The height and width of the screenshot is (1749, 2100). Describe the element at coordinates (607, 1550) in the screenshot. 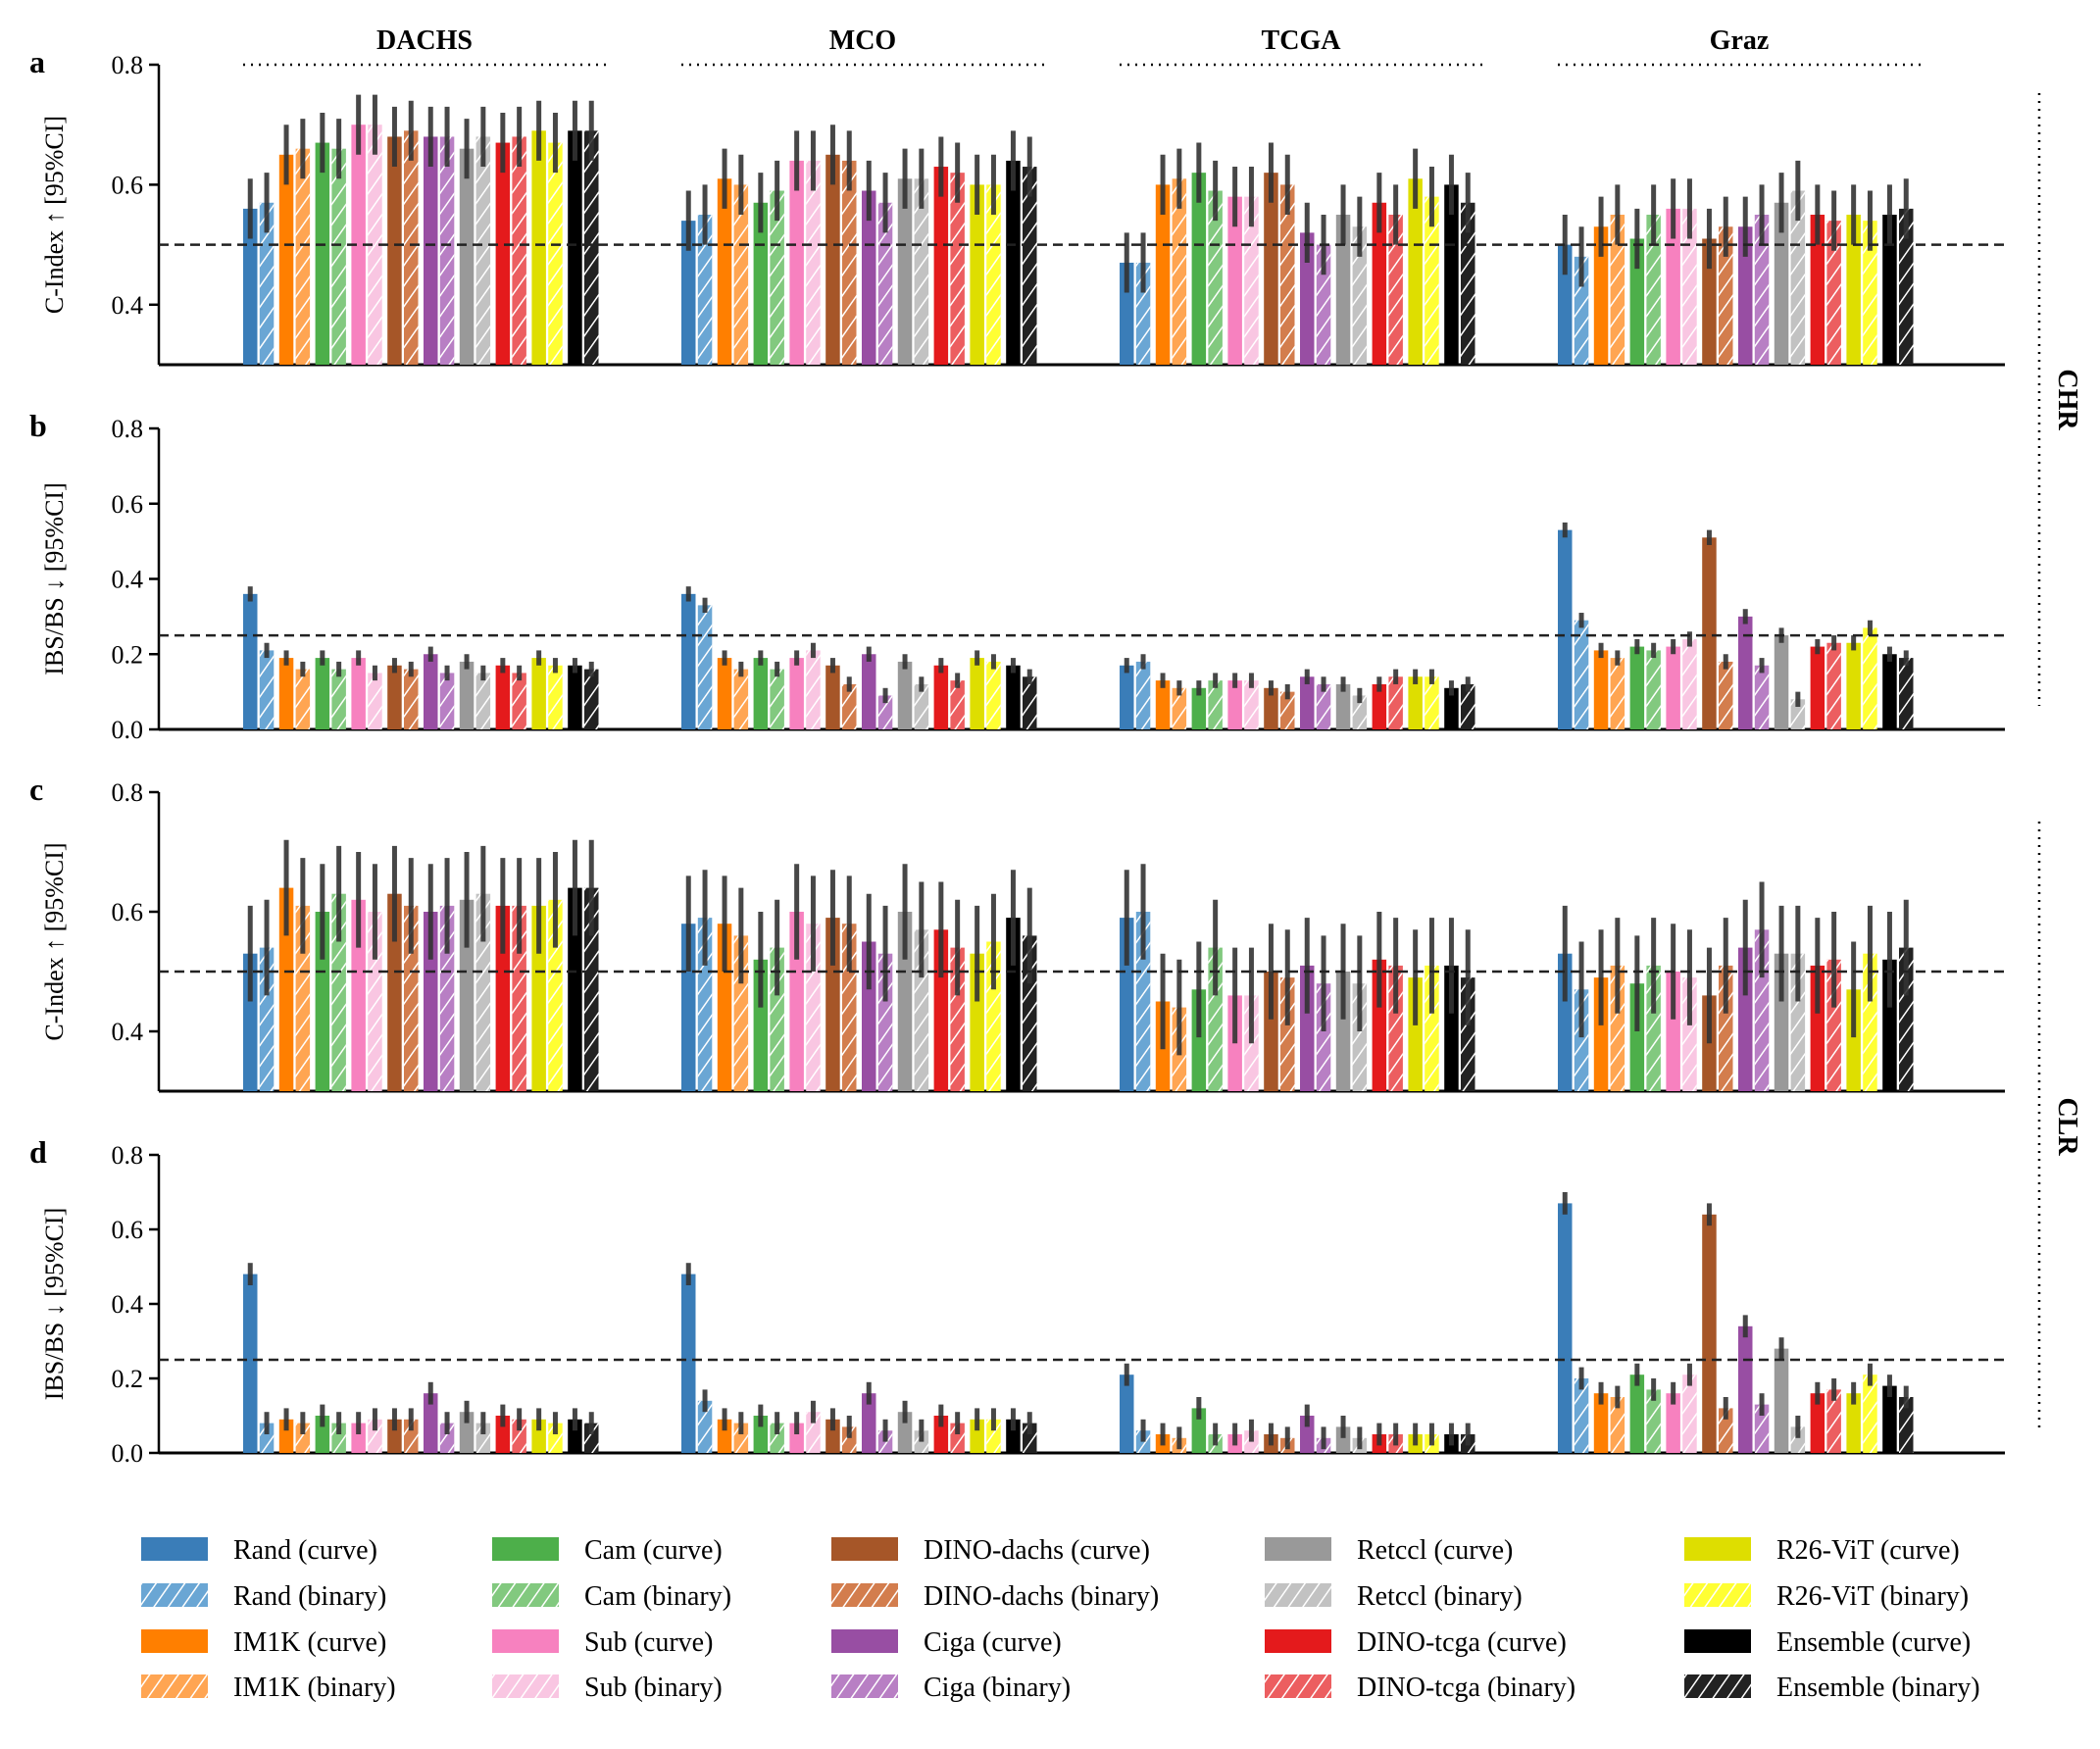

I see `legend-item: Cam (curve)` at that location.